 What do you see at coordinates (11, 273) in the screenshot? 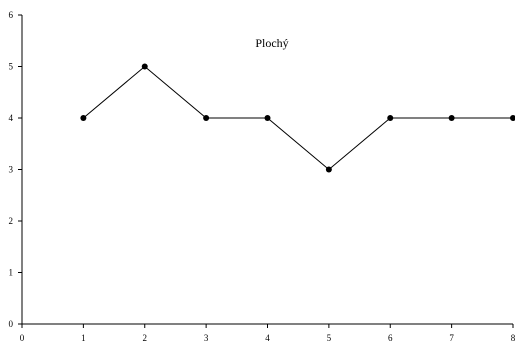
I see `y-tick-label: 1` at bounding box center [11, 273].